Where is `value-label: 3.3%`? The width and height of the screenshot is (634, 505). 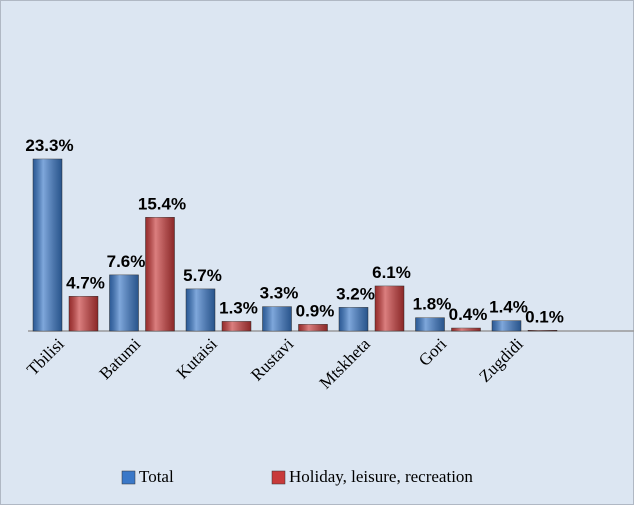 value-label: 3.3% is located at coordinates (279, 293).